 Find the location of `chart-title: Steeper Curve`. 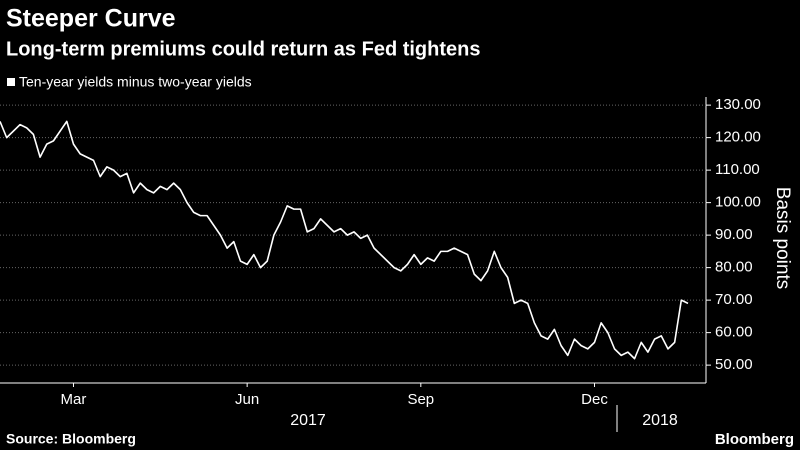

chart-title: Steeper Curve is located at coordinates (91, 19).